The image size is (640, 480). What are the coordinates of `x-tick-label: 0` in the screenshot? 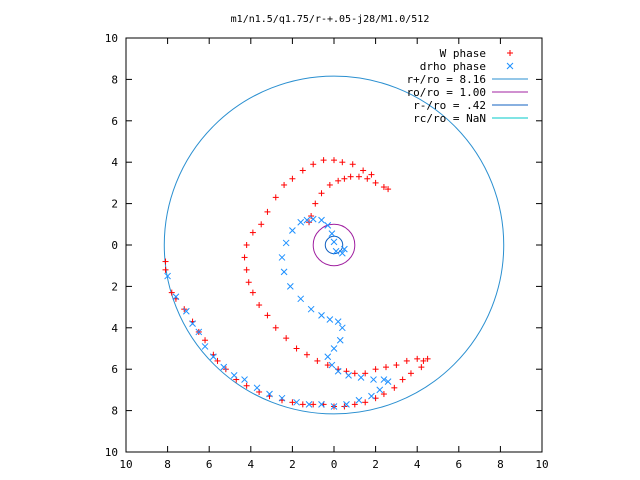 It's located at (334, 464).